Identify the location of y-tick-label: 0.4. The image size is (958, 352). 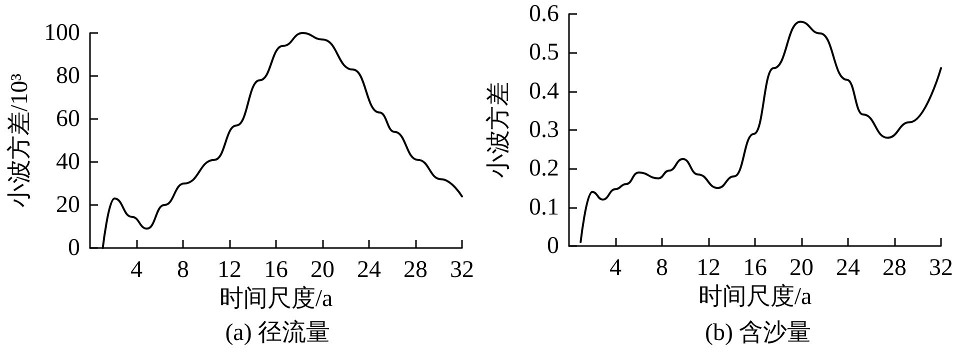
(544, 91).